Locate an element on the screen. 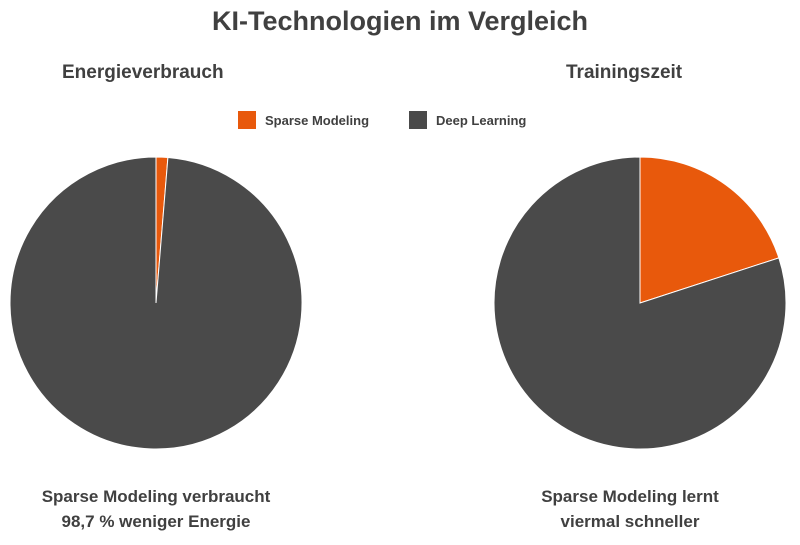 This screenshot has height=545, width=800. chart-title-energy: Energieverbrauch is located at coordinates (143, 72).